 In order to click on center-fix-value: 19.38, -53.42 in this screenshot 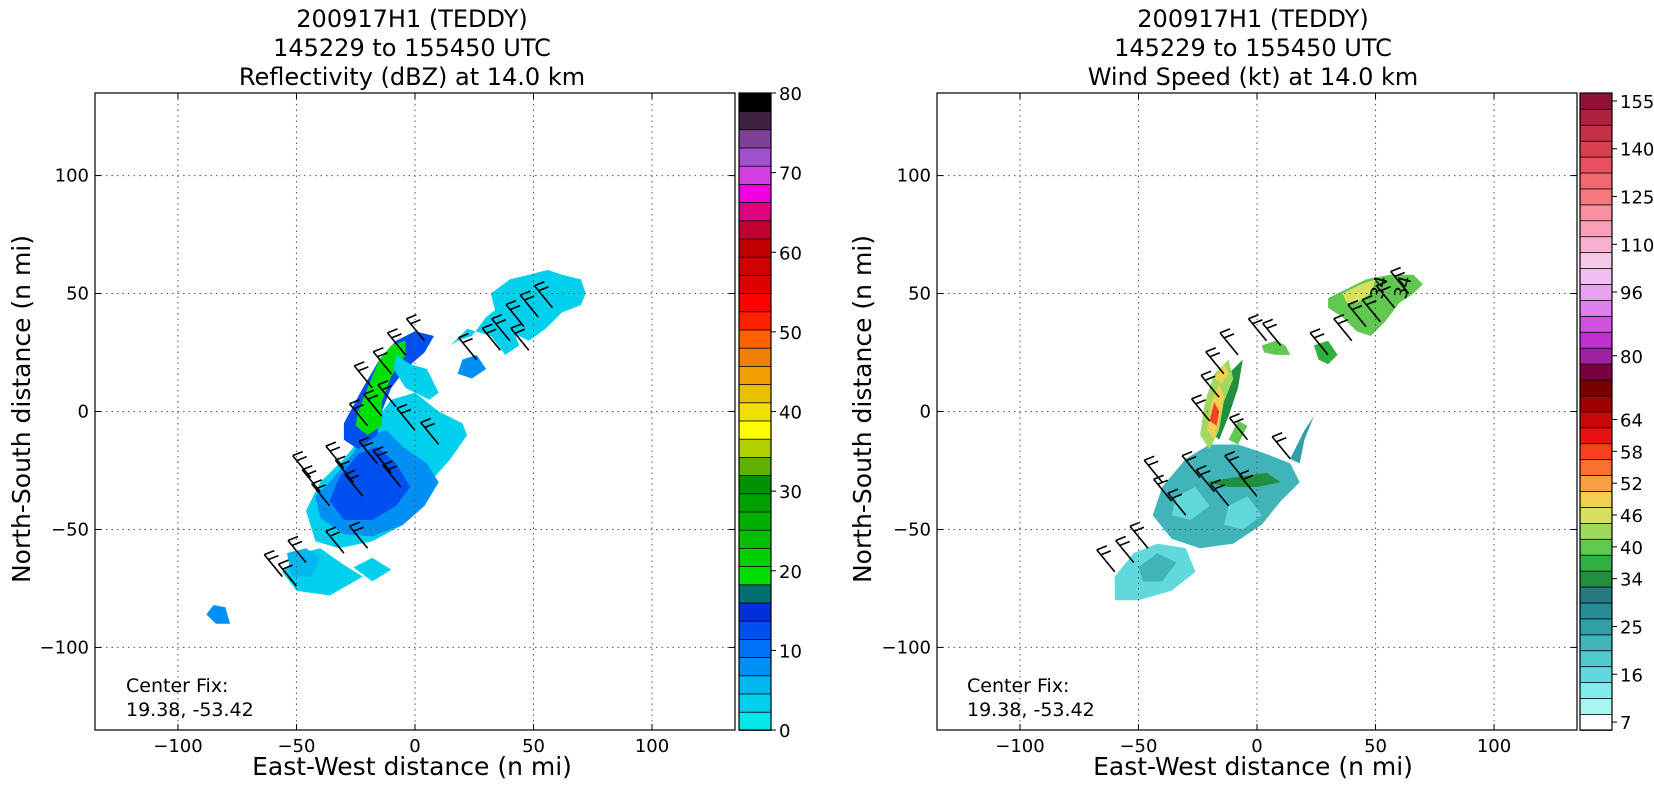, I will do `click(190, 710)`.